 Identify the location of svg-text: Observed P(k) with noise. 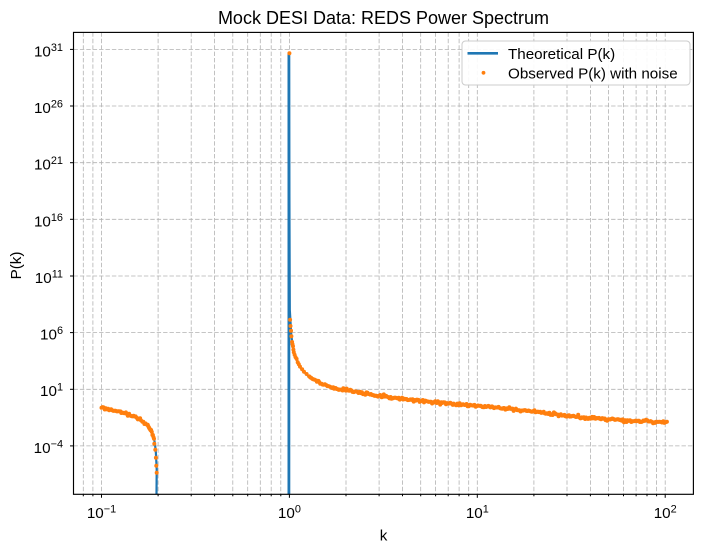
(593, 74).